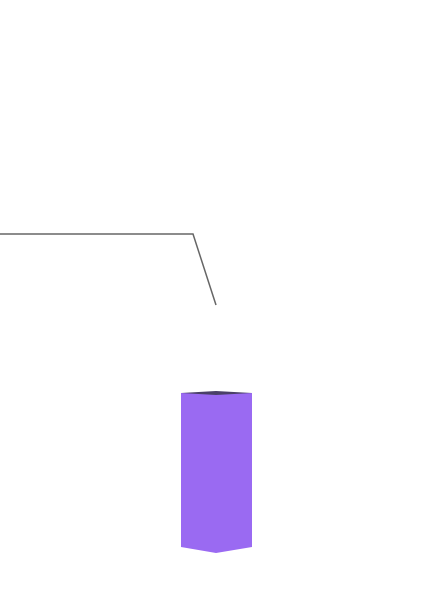 The height and width of the screenshot is (592, 434). I want to click on purple-box-front, so click(216, 473).